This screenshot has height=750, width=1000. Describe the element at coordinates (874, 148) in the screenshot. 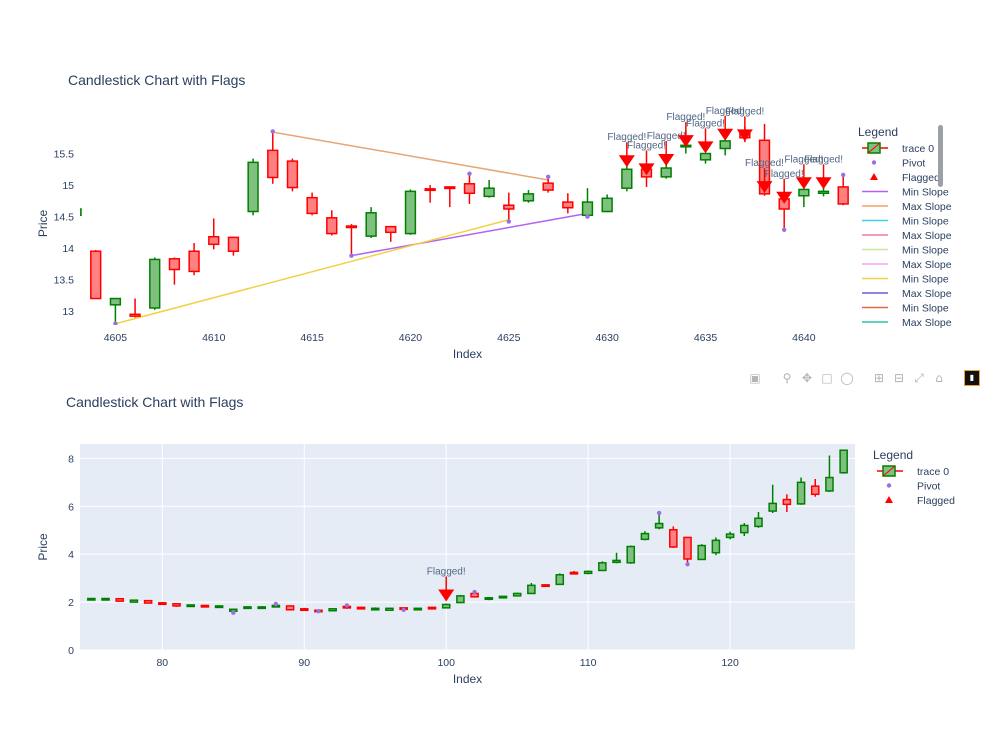

I see `p0-legend-swatch-candle-slash` at that location.